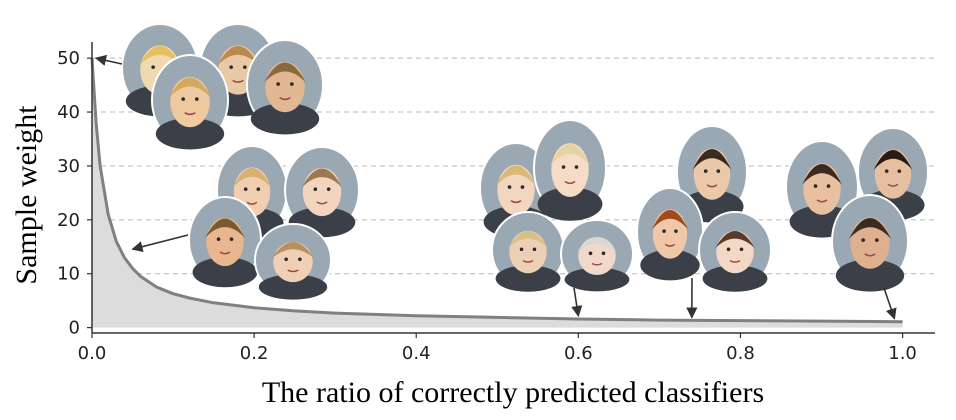 The width and height of the screenshot is (956, 420). What do you see at coordinates (74, 328) in the screenshot?
I see `y-tick-label: 0` at bounding box center [74, 328].